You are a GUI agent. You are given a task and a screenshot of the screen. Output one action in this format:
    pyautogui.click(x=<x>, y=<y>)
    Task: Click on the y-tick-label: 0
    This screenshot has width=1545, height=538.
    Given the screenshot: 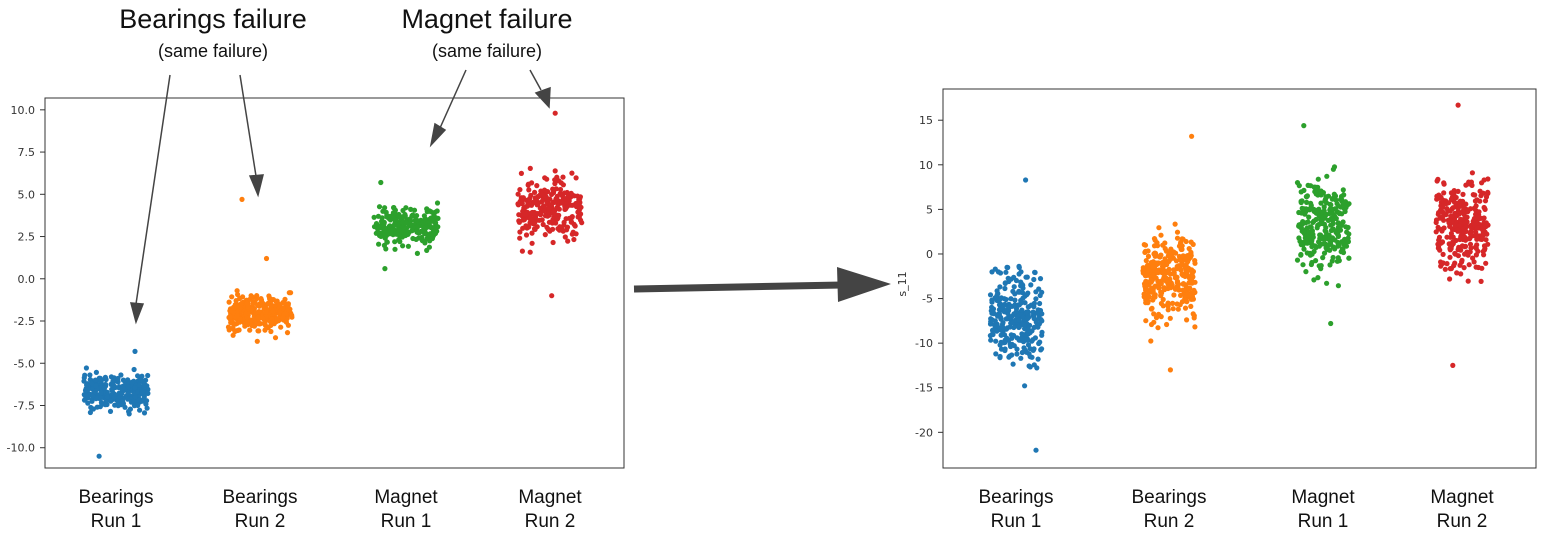 What is the action you would take?
    pyautogui.click(x=929, y=254)
    